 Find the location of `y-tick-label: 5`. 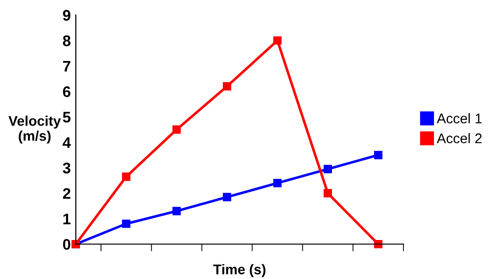

y-tick-label: 5 is located at coordinates (66, 117).